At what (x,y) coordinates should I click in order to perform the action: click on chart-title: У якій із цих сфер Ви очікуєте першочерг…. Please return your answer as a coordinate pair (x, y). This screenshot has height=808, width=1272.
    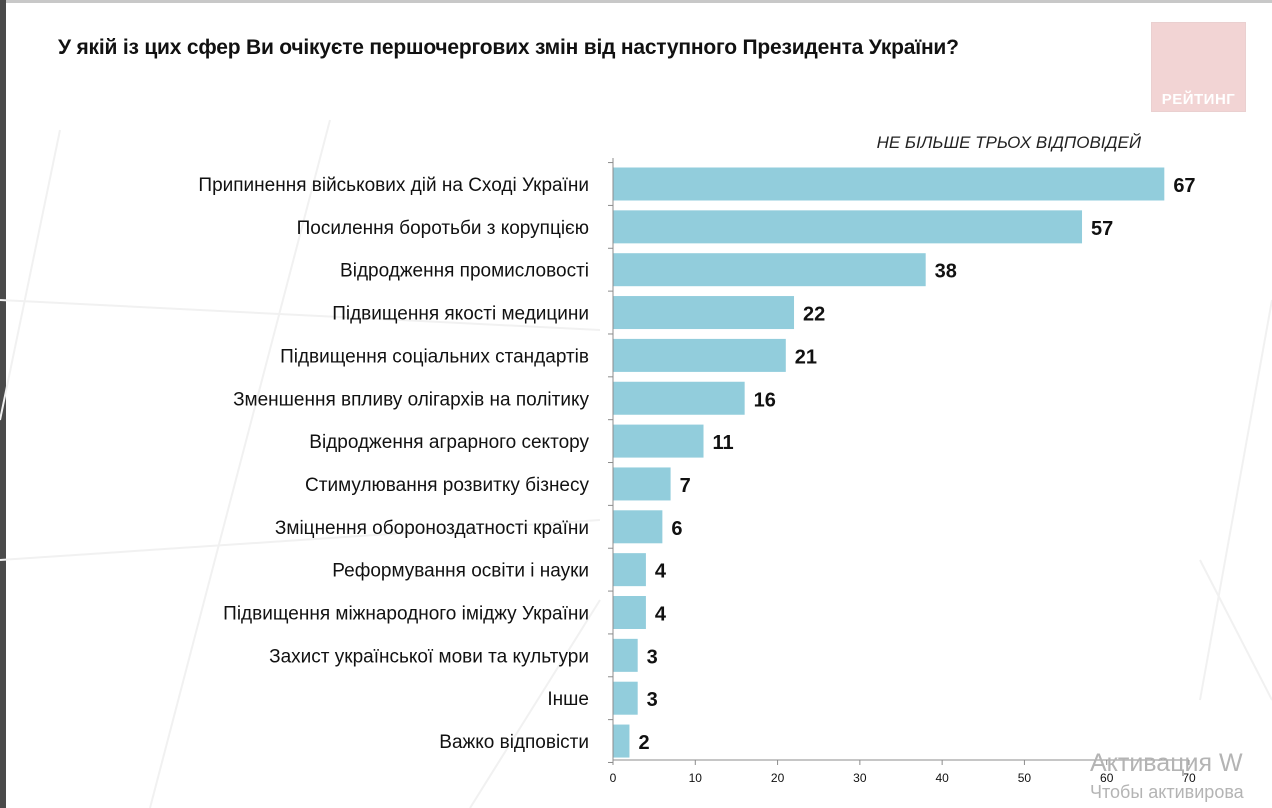
    Looking at the image, I should click on (508, 47).